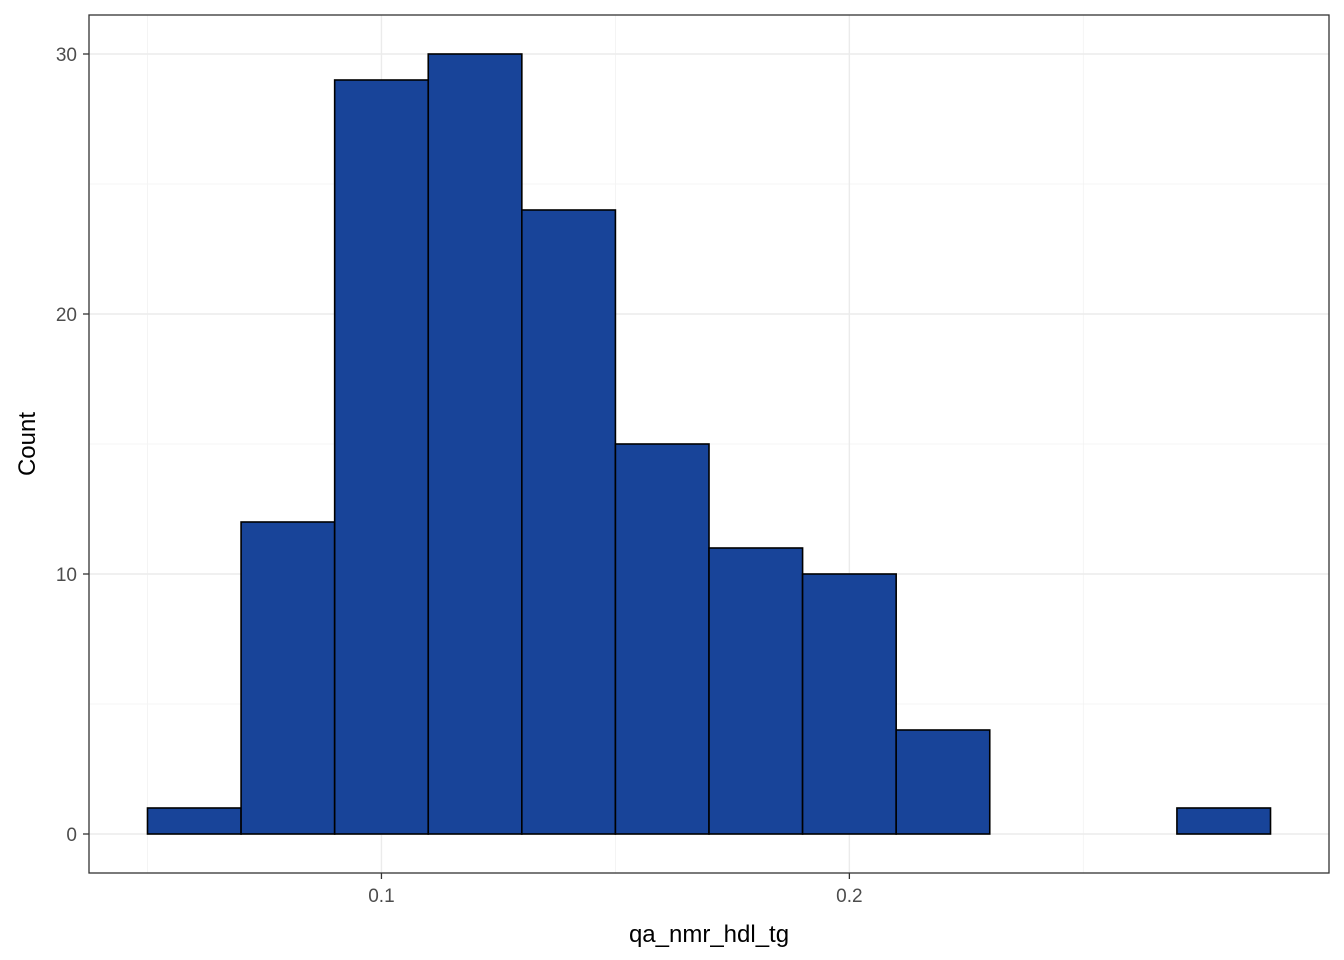 The height and width of the screenshot is (960, 1344). Describe the element at coordinates (615, 896) in the screenshot. I see `x-axis-tick-labels: 0.1 0.2` at that location.